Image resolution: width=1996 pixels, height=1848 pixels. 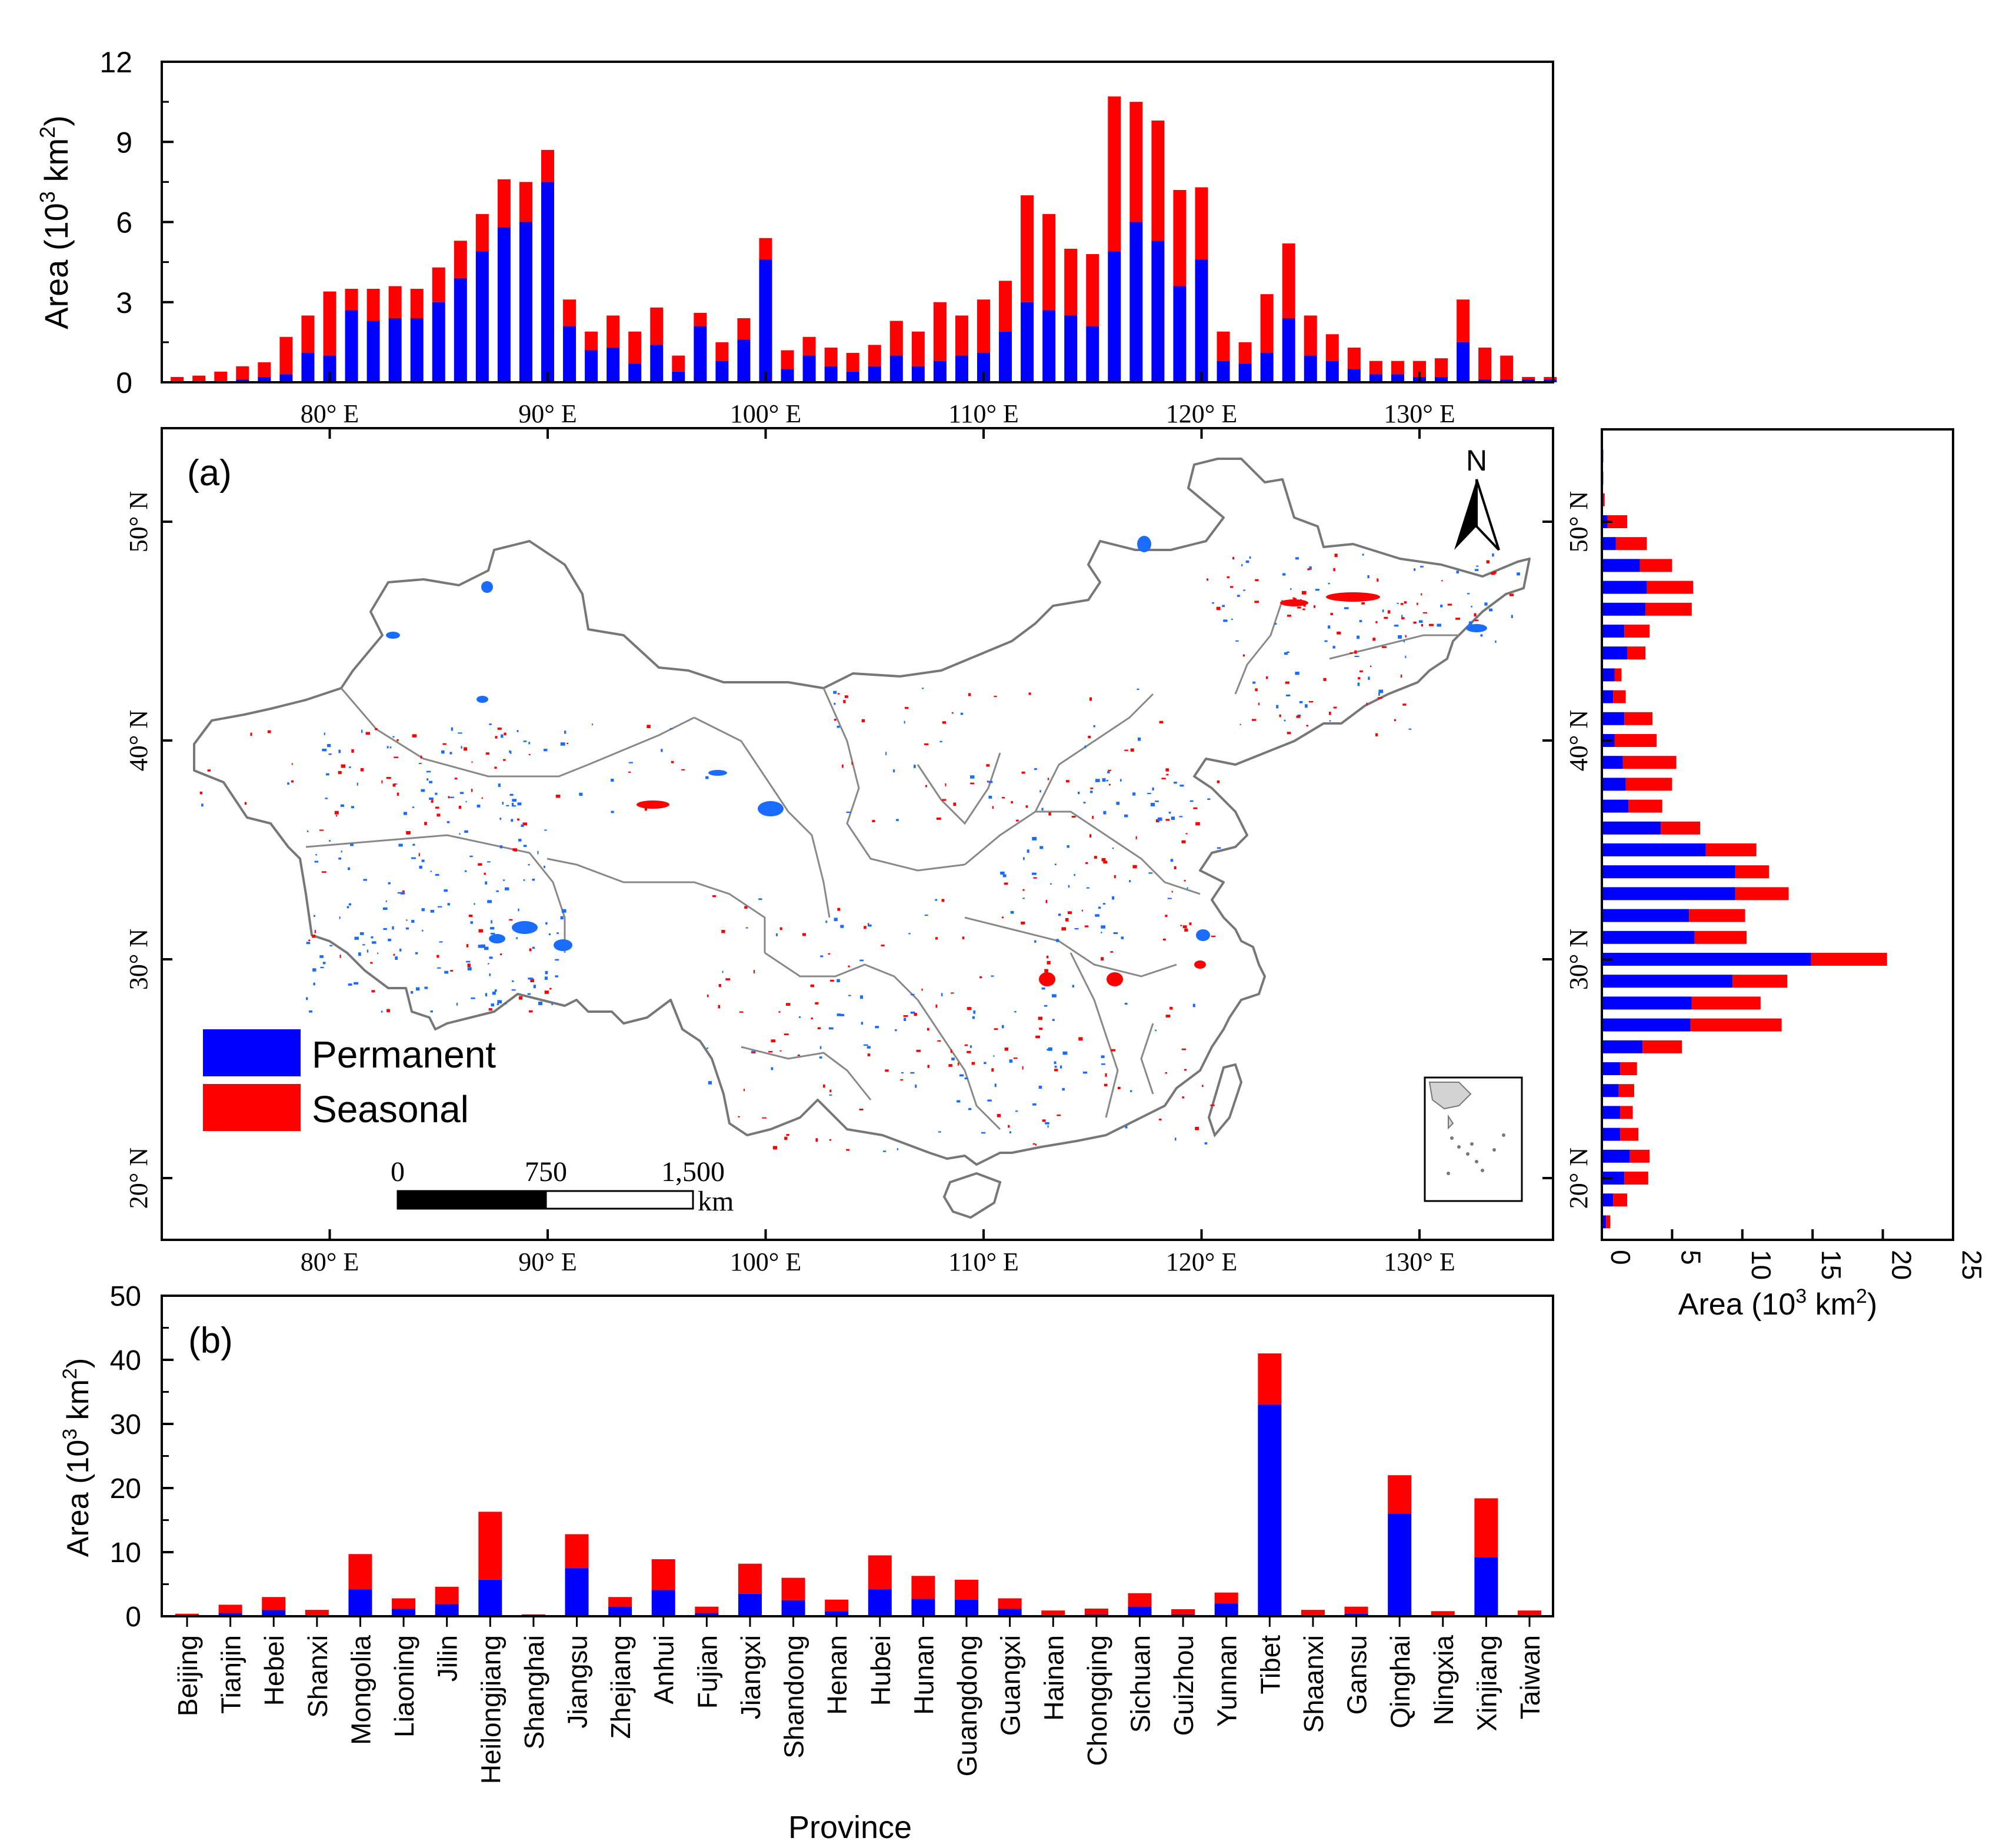 I want to click on top-y-axis-title: Area (103 km2), so click(x=55, y=222).